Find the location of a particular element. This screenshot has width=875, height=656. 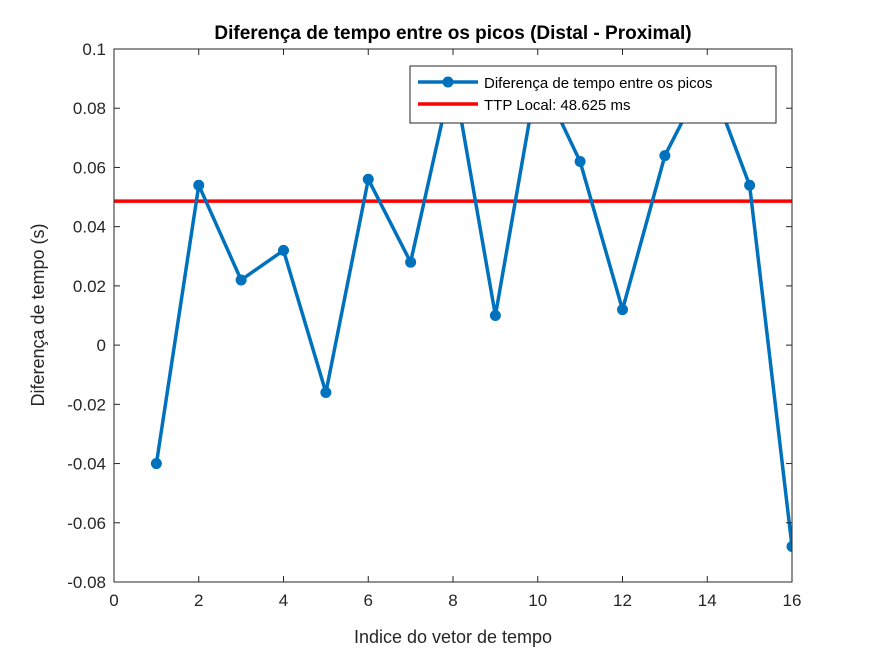

y-tick-label: -0.06 is located at coordinates (86, 523).